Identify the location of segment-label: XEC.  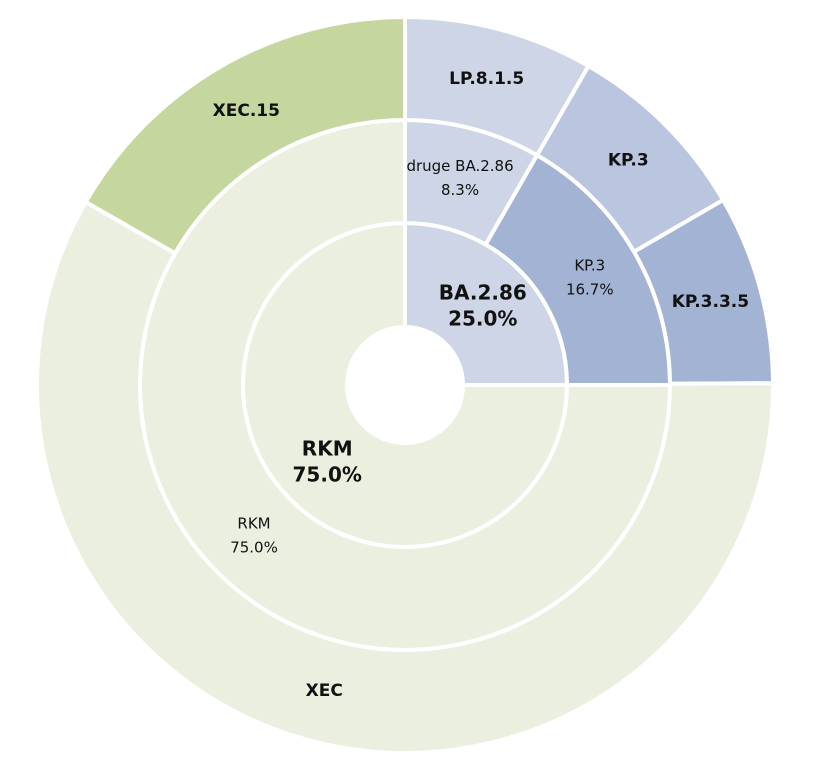
(324, 691).